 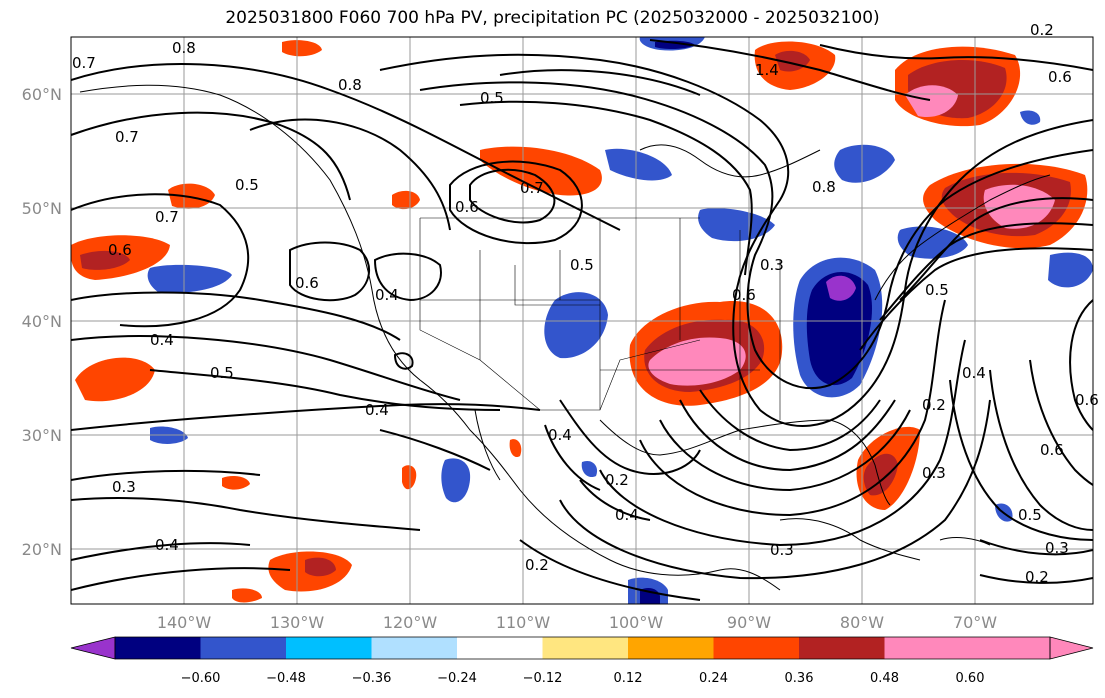 I want to click on lon-label: 110°W, so click(x=523, y=622).